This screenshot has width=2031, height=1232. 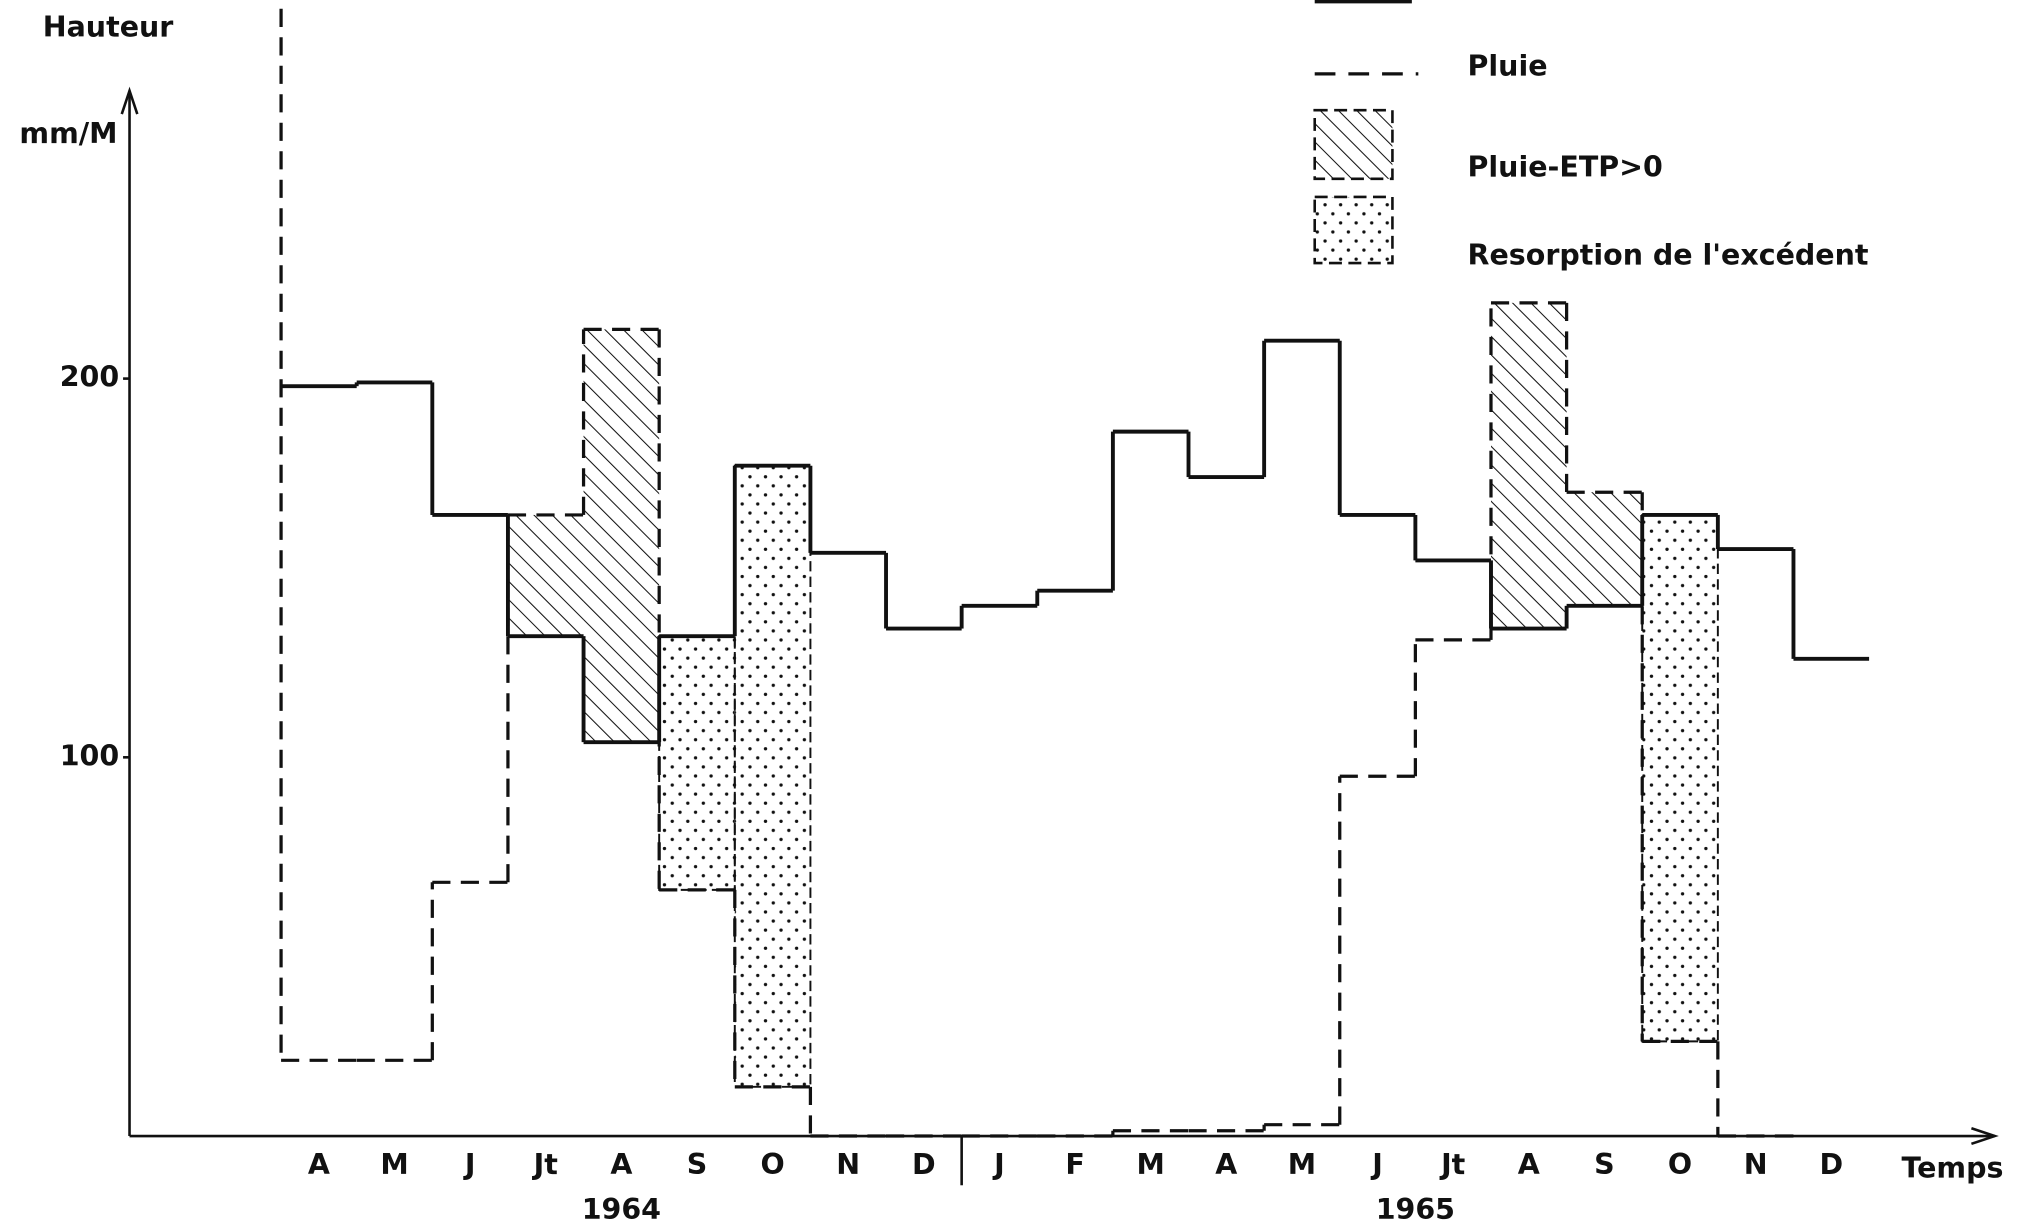 I want to click on legend-dots, so click(x=1353, y=230).